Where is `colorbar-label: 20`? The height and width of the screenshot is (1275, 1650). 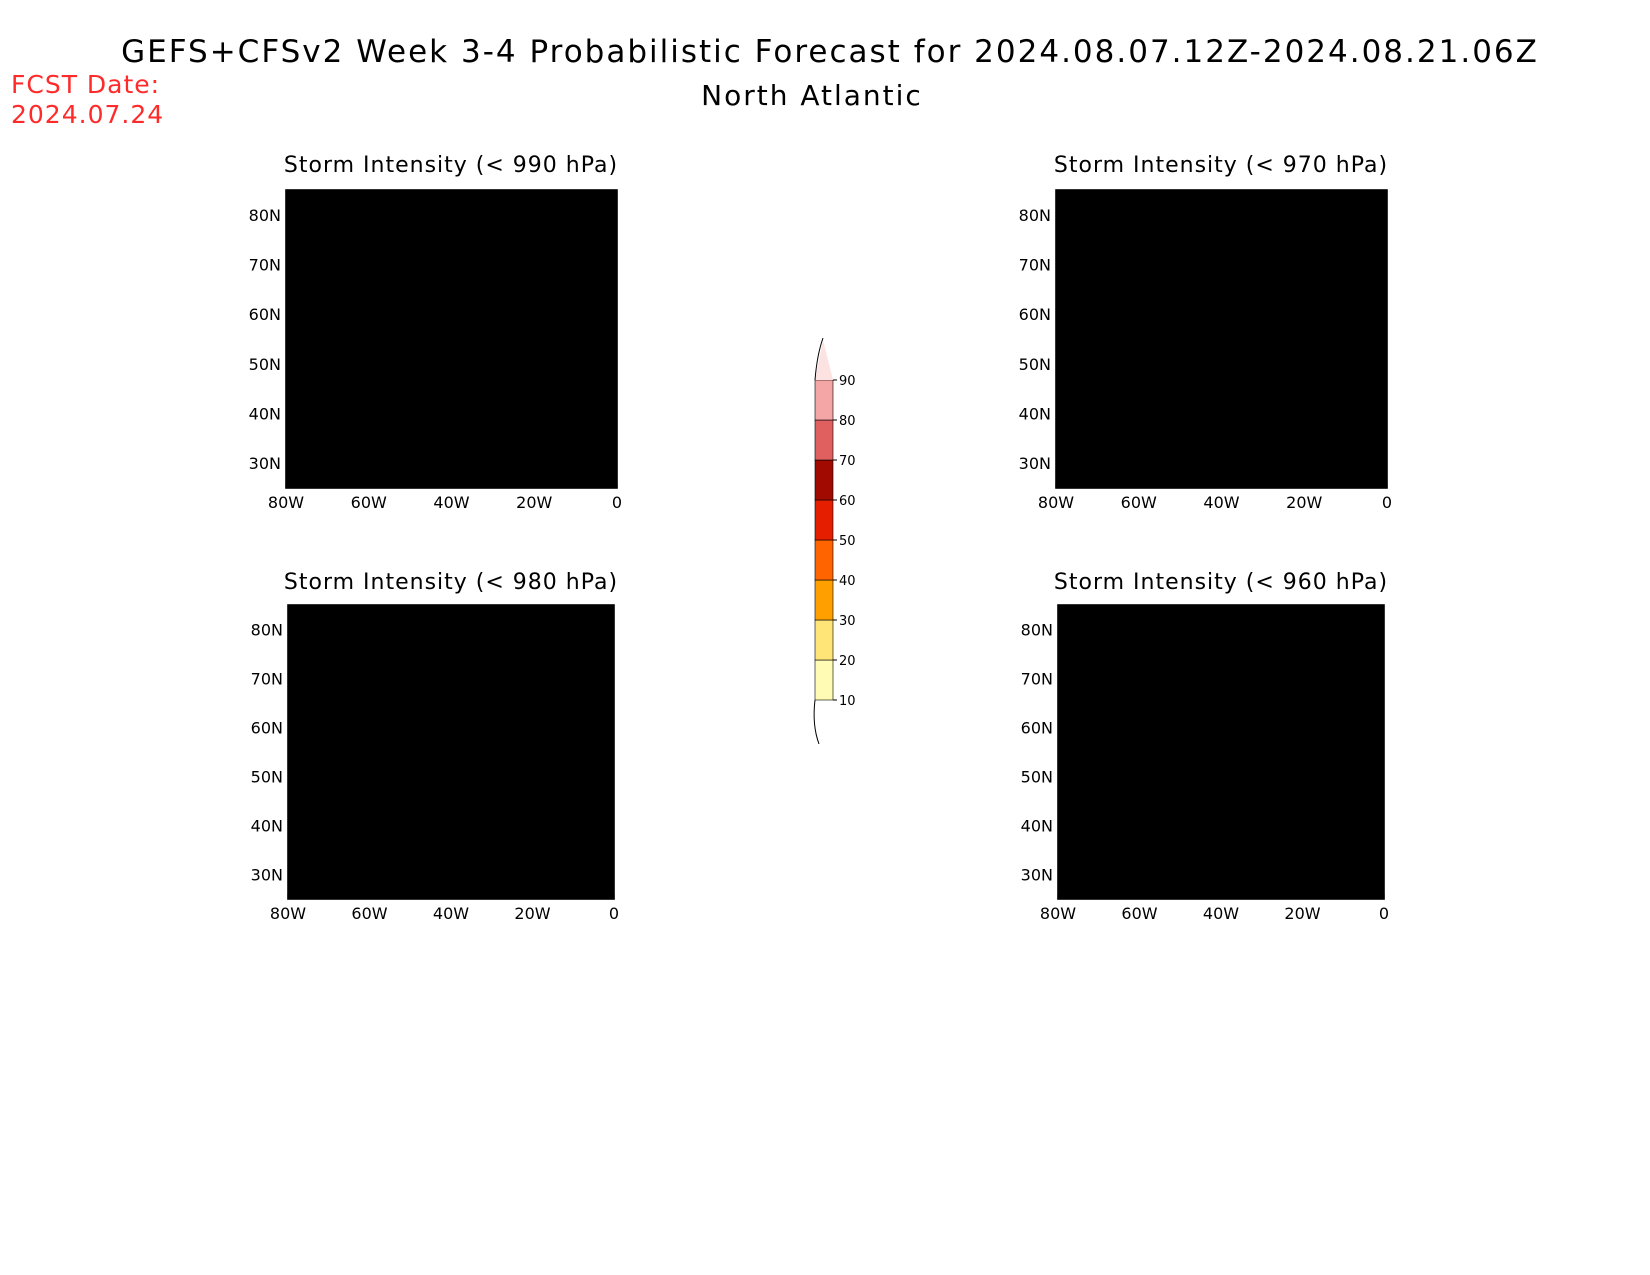
colorbar-label: 20 is located at coordinates (847, 661).